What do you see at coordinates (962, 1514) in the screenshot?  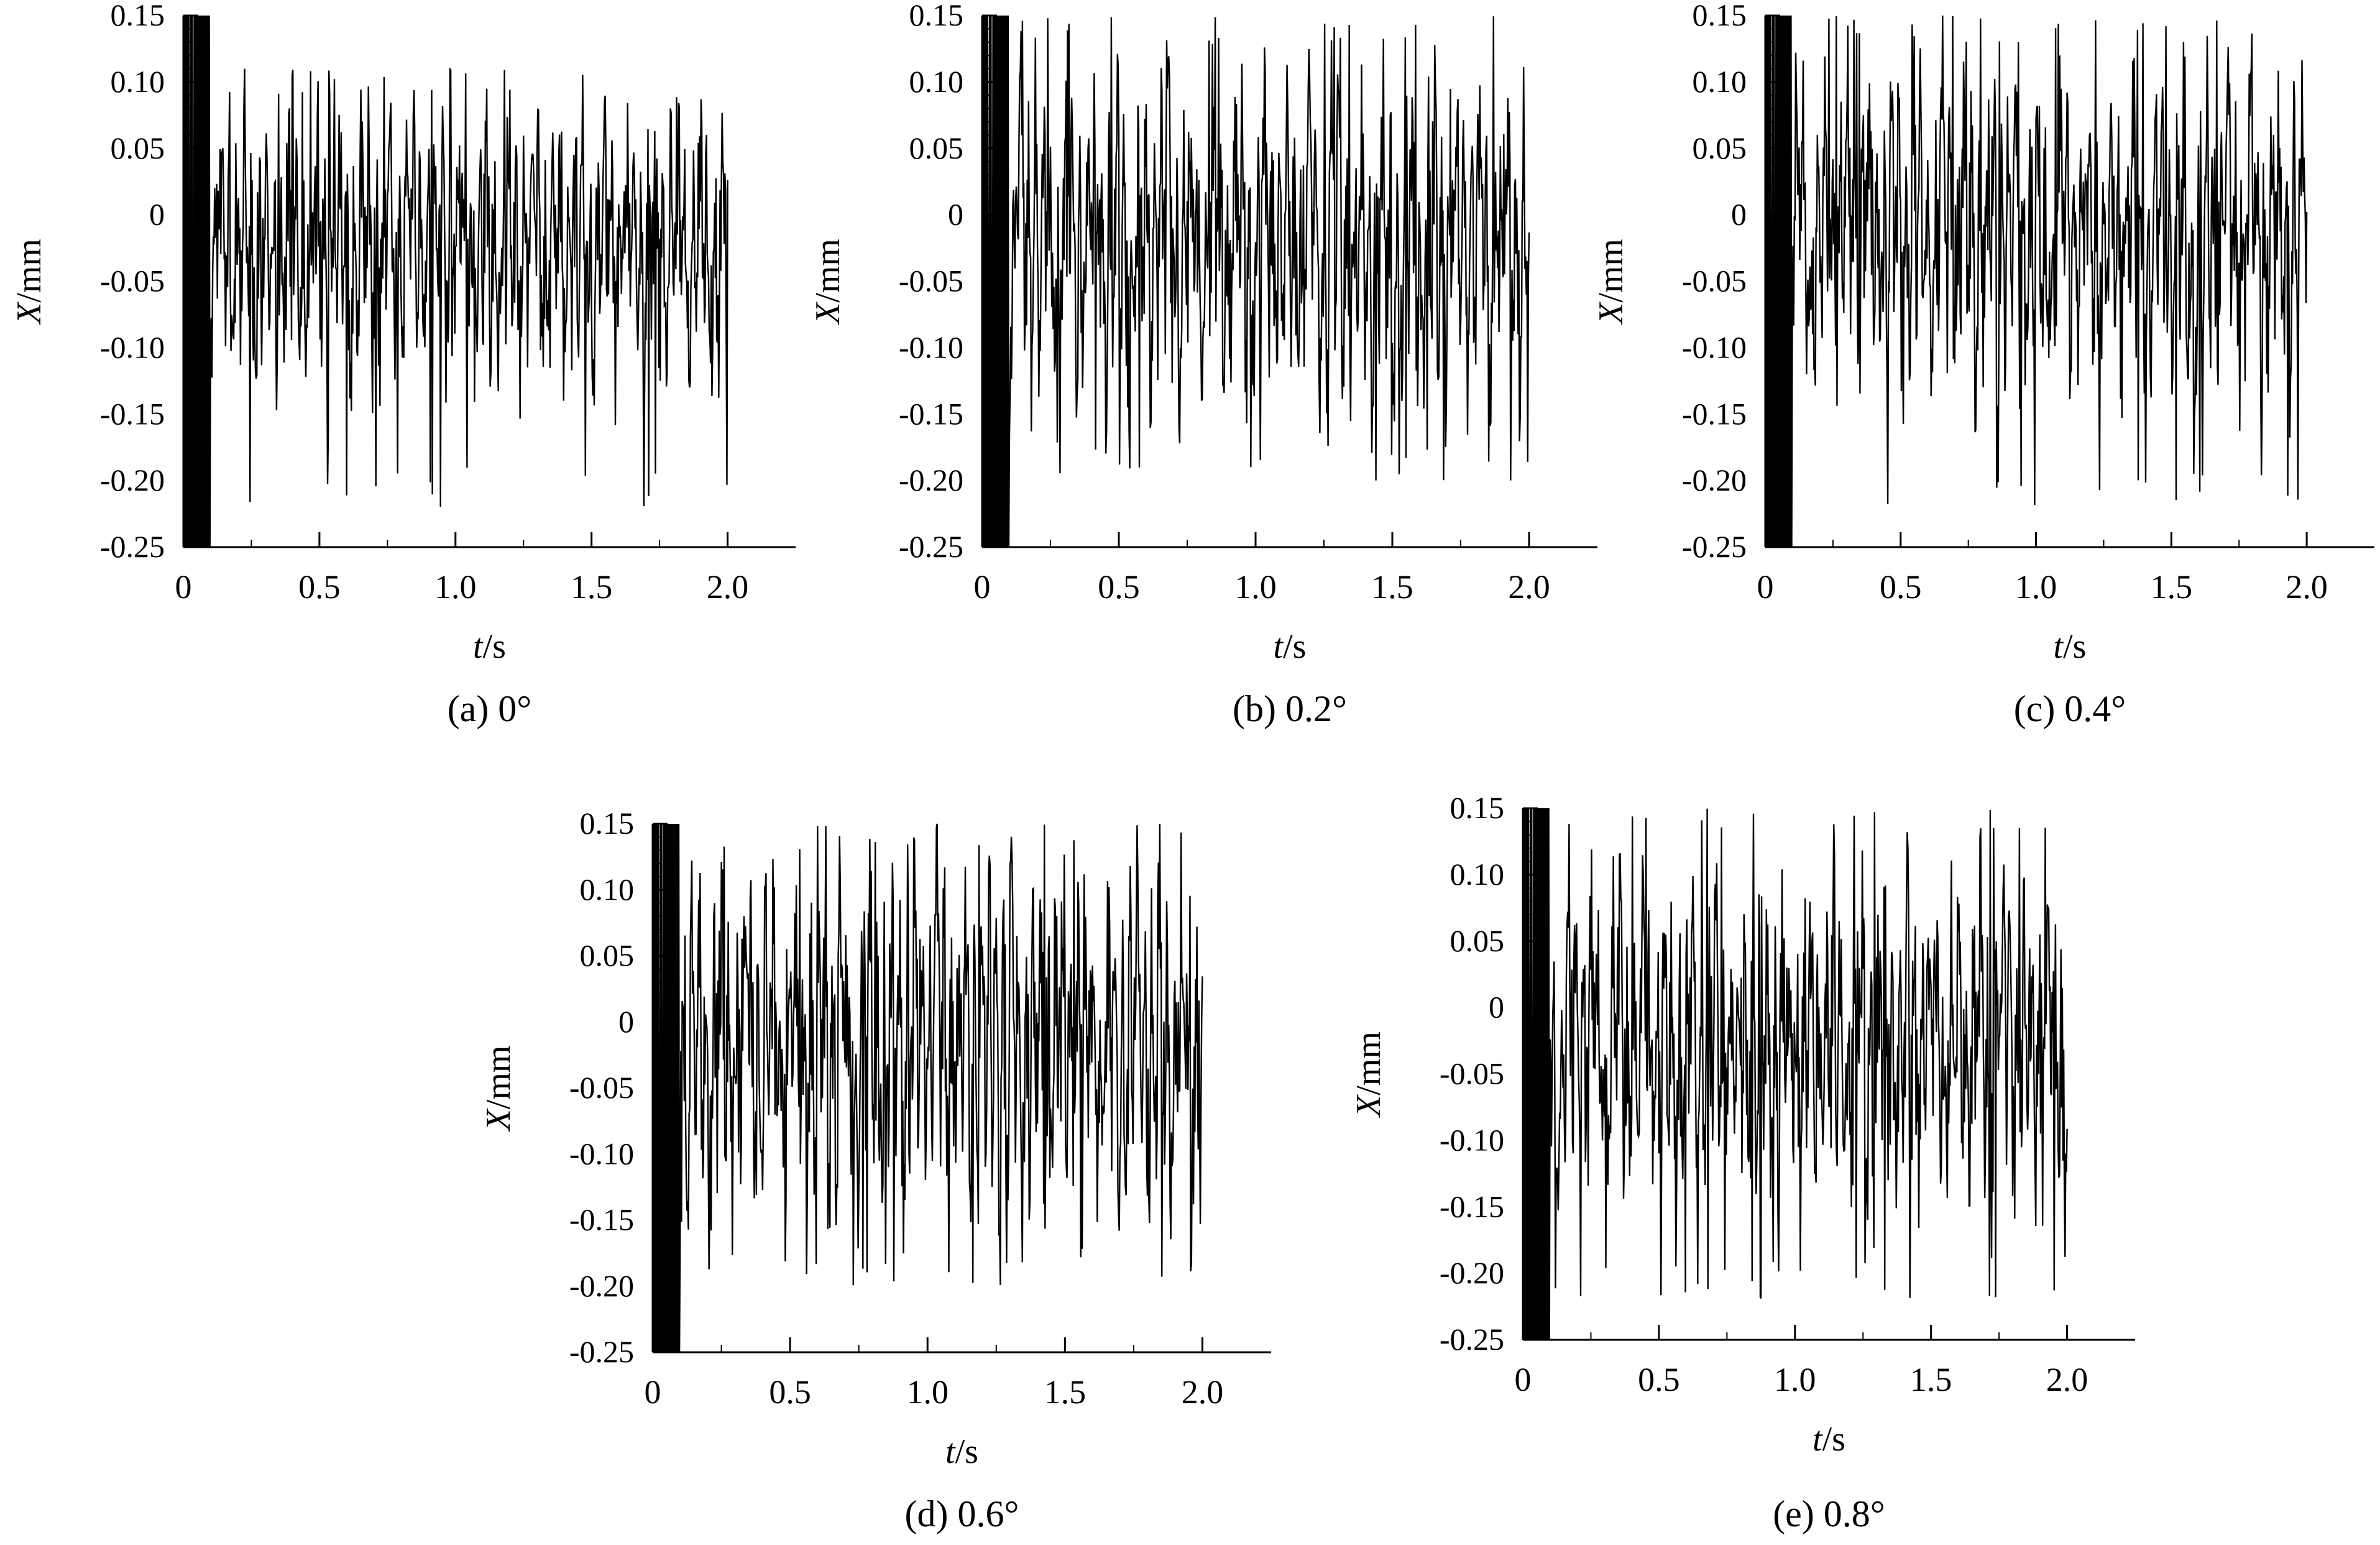 I see `panel-caption: (d) 0.6°` at bounding box center [962, 1514].